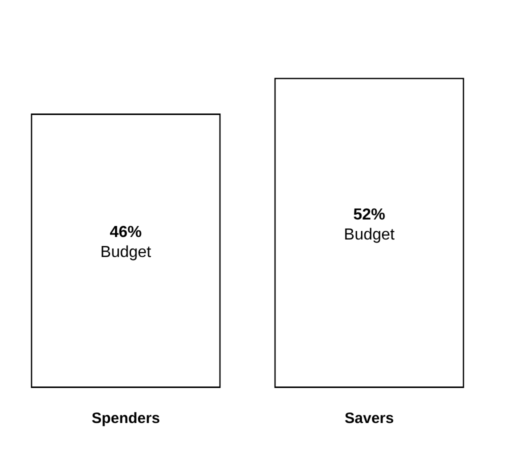  Describe the element at coordinates (369, 215) in the screenshot. I see `data-label: 52%` at that location.